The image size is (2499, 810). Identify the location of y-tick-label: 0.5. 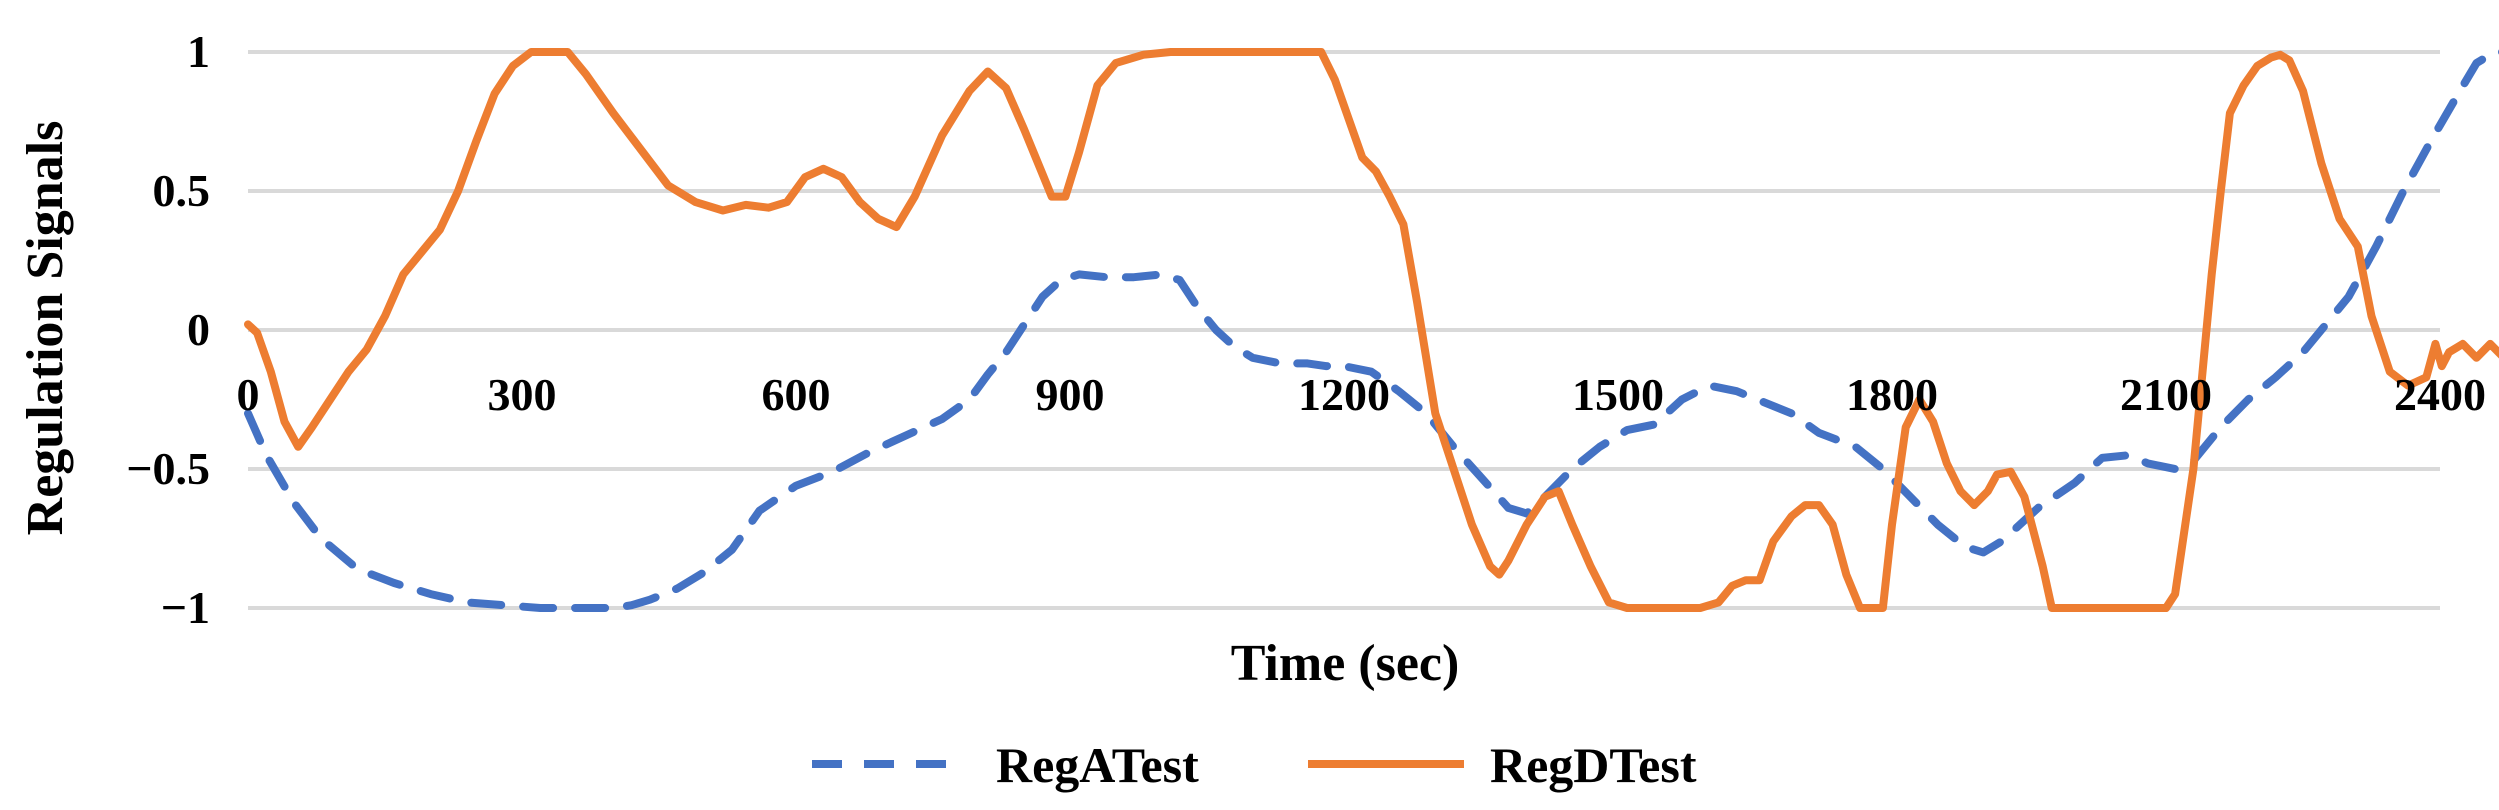
(182, 190).